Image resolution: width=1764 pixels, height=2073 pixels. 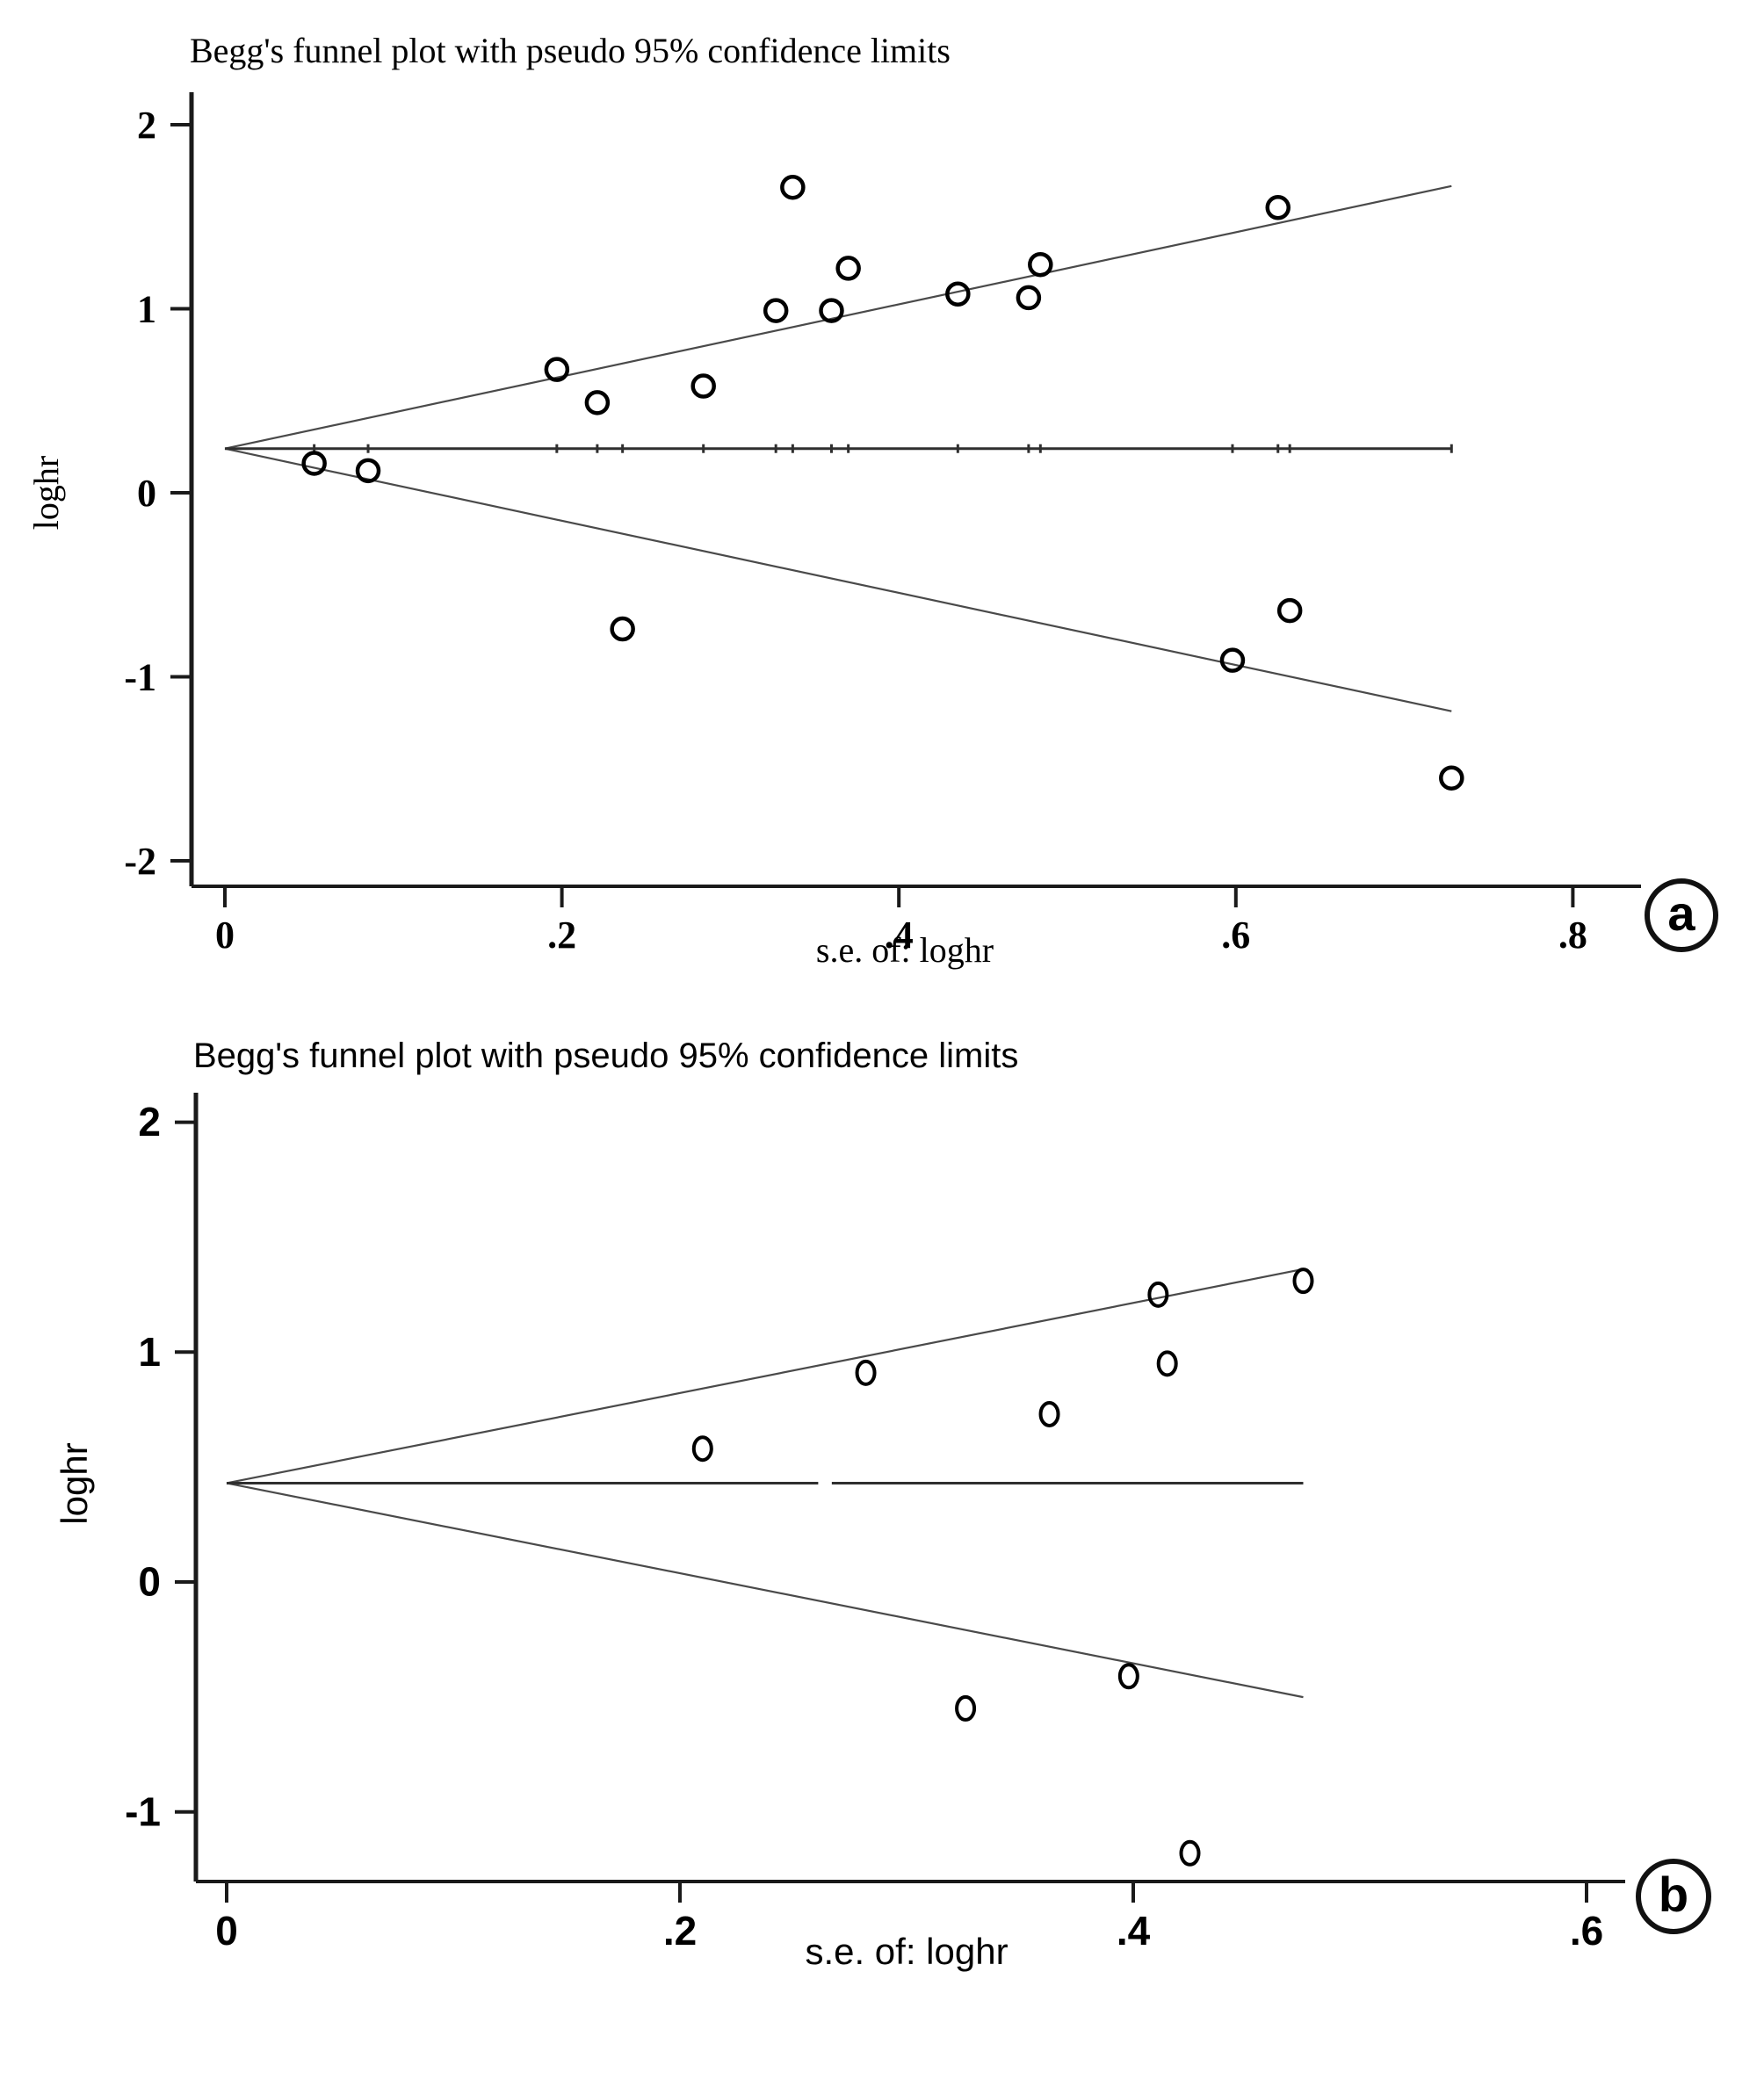 I want to click on x-tick-label: .8, so click(x=1573, y=935).